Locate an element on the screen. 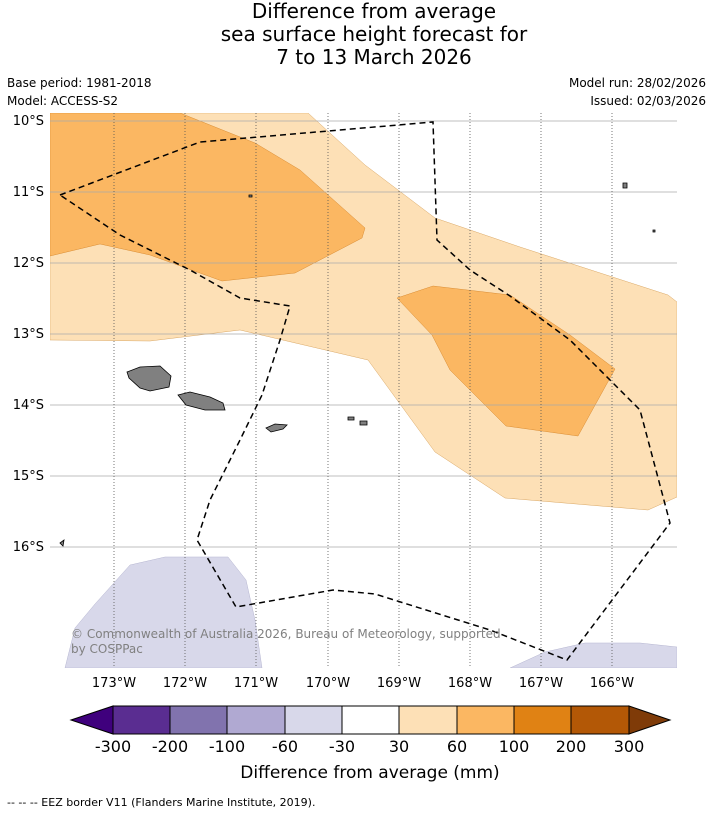  lat-label: 13°S is located at coordinates (28, 334).